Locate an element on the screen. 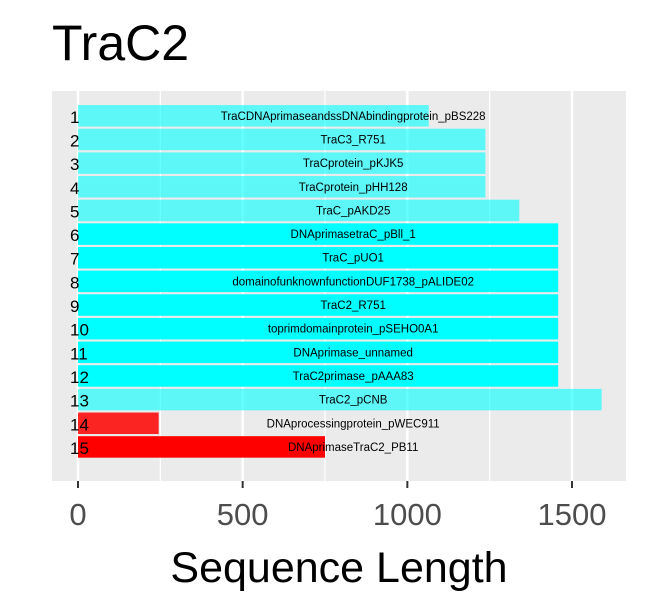 The width and height of the screenshot is (649, 614). bar-row: 6 DNAprimasetraC_pBll_1 is located at coordinates (314, 234).